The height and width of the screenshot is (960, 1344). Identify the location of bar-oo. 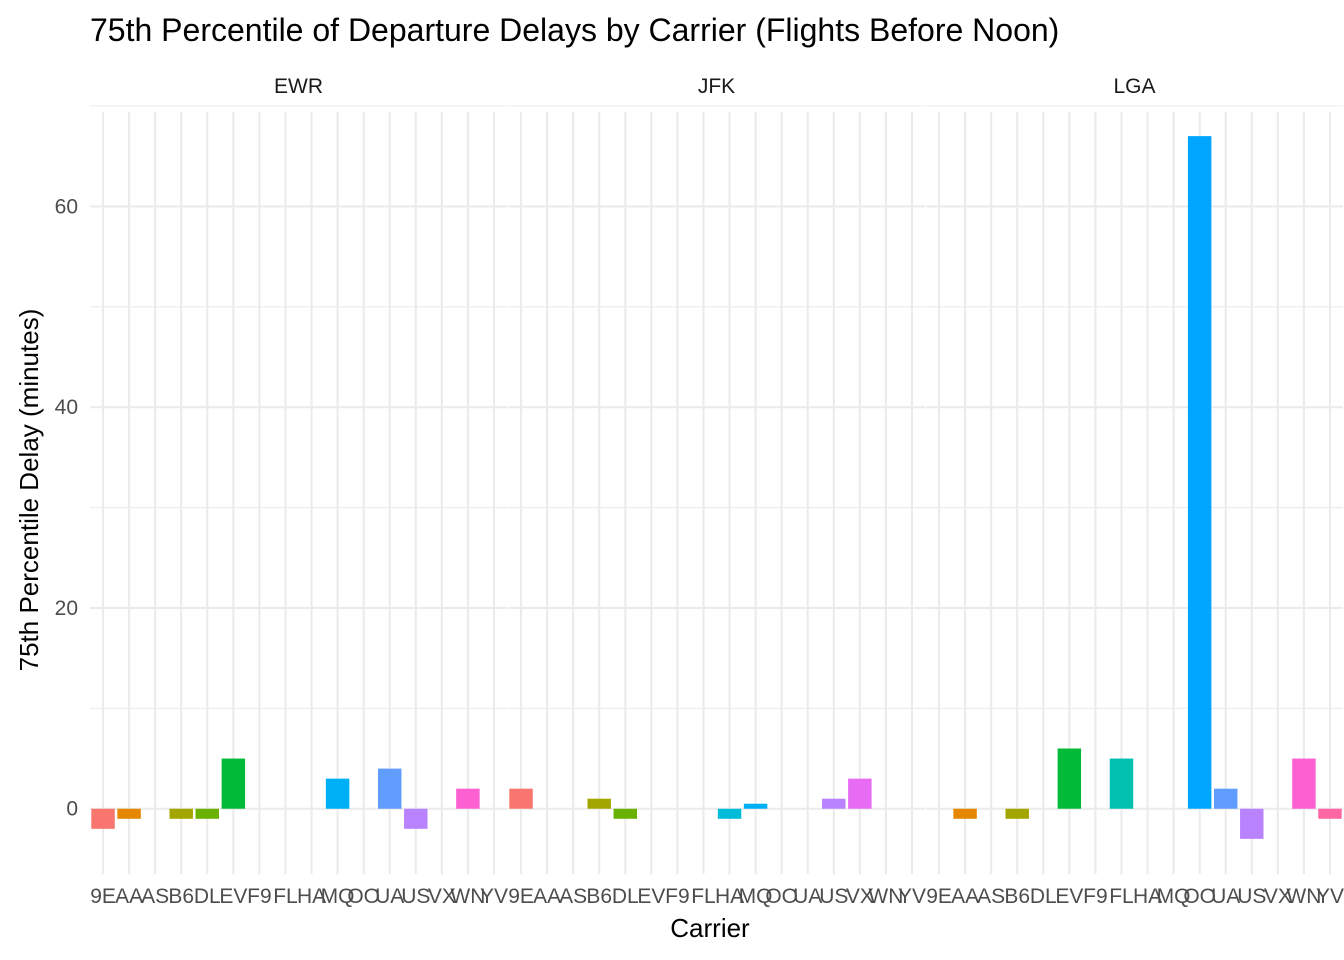
(1199, 472).